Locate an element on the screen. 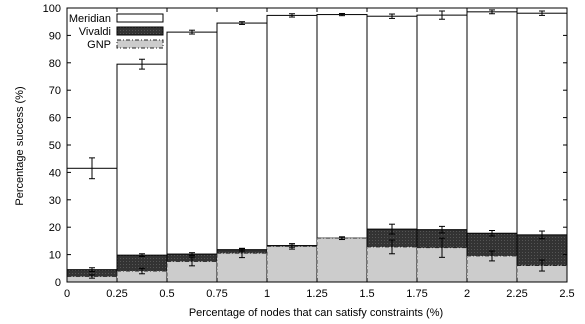 The height and width of the screenshot is (324, 585). x-tick-label: 1 is located at coordinates (267, 294).